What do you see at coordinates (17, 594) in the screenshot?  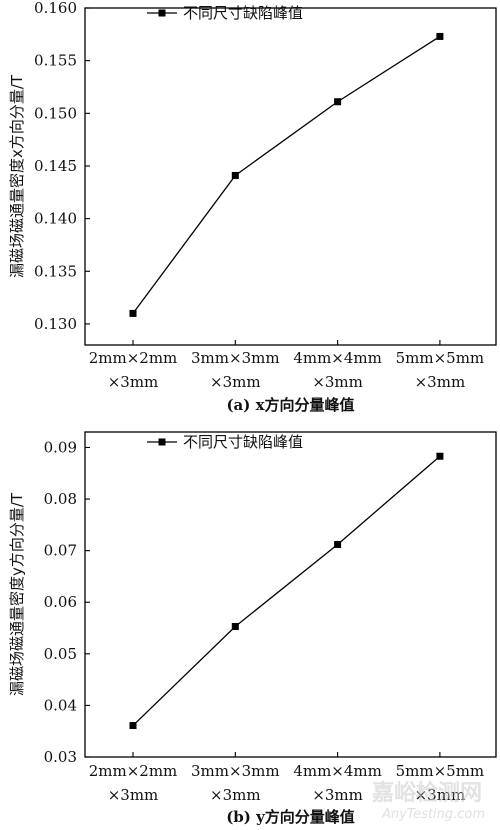 I see `y-axis-label: 漏磁场磁通量密度y方向分量/T` at bounding box center [17, 594].